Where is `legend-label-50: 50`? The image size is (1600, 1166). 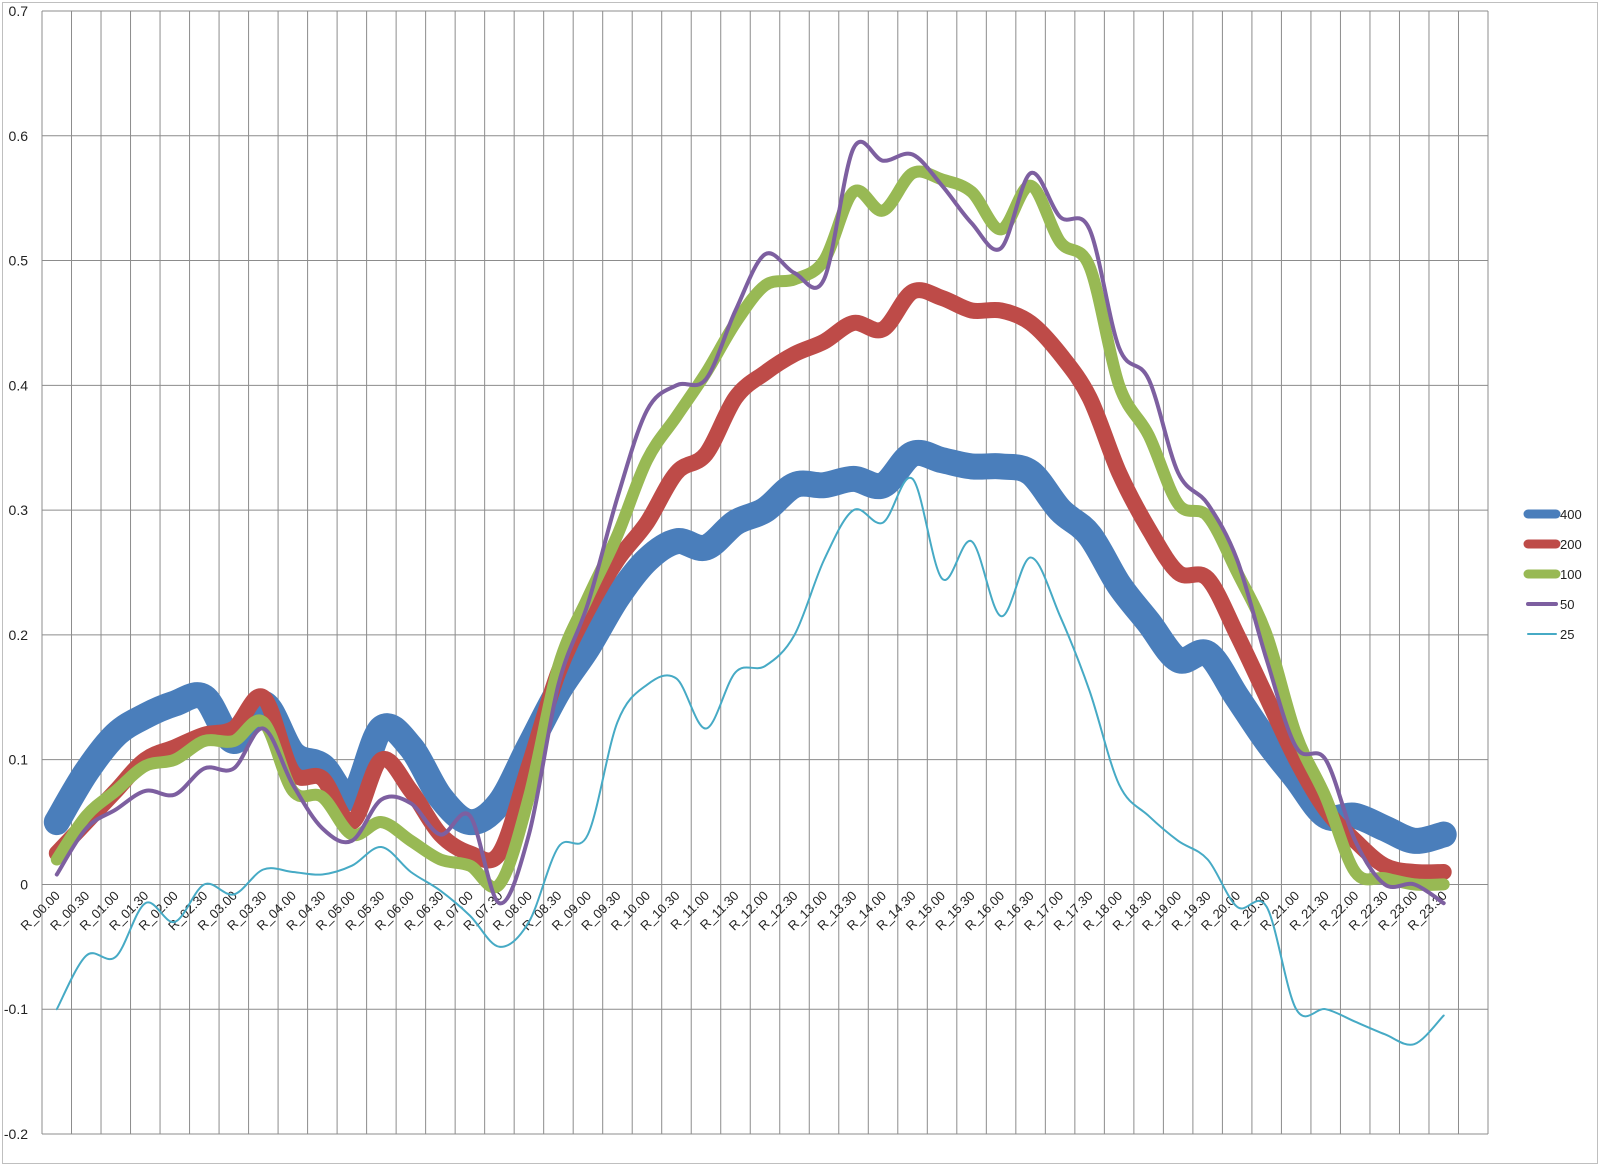 legend-label-50: 50 is located at coordinates (1567, 604).